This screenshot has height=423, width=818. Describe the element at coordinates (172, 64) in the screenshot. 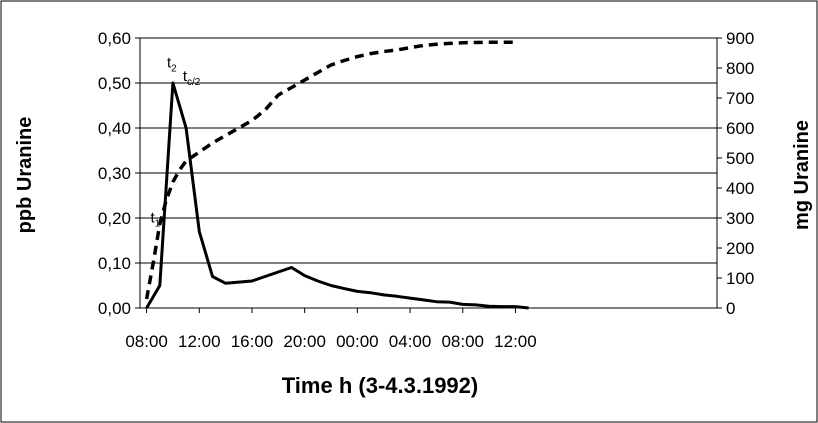

I see `annotation-t2: t2` at that location.